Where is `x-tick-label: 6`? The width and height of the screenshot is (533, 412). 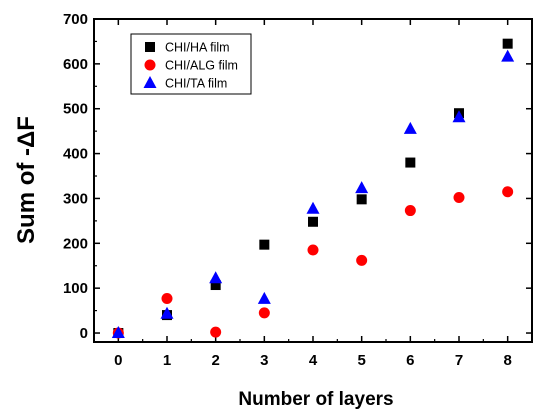
x-tick-label: 6 is located at coordinates (410, 360).